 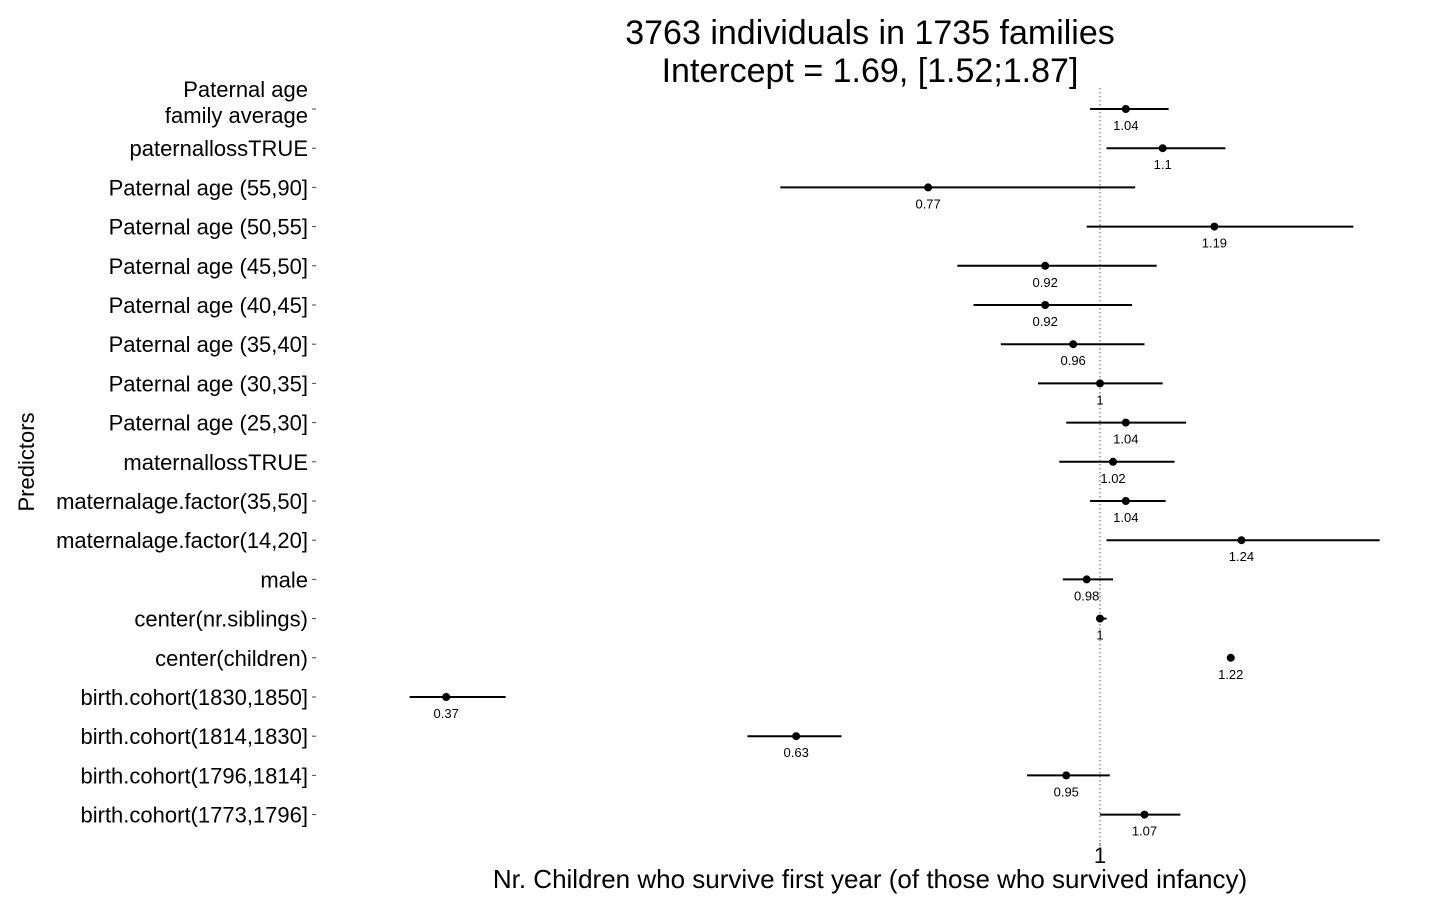 What do you see at coordinates (236, 102) in the screenshot?
I see `predictor-label: Paternal age family average` at bounding box center [236, 102].